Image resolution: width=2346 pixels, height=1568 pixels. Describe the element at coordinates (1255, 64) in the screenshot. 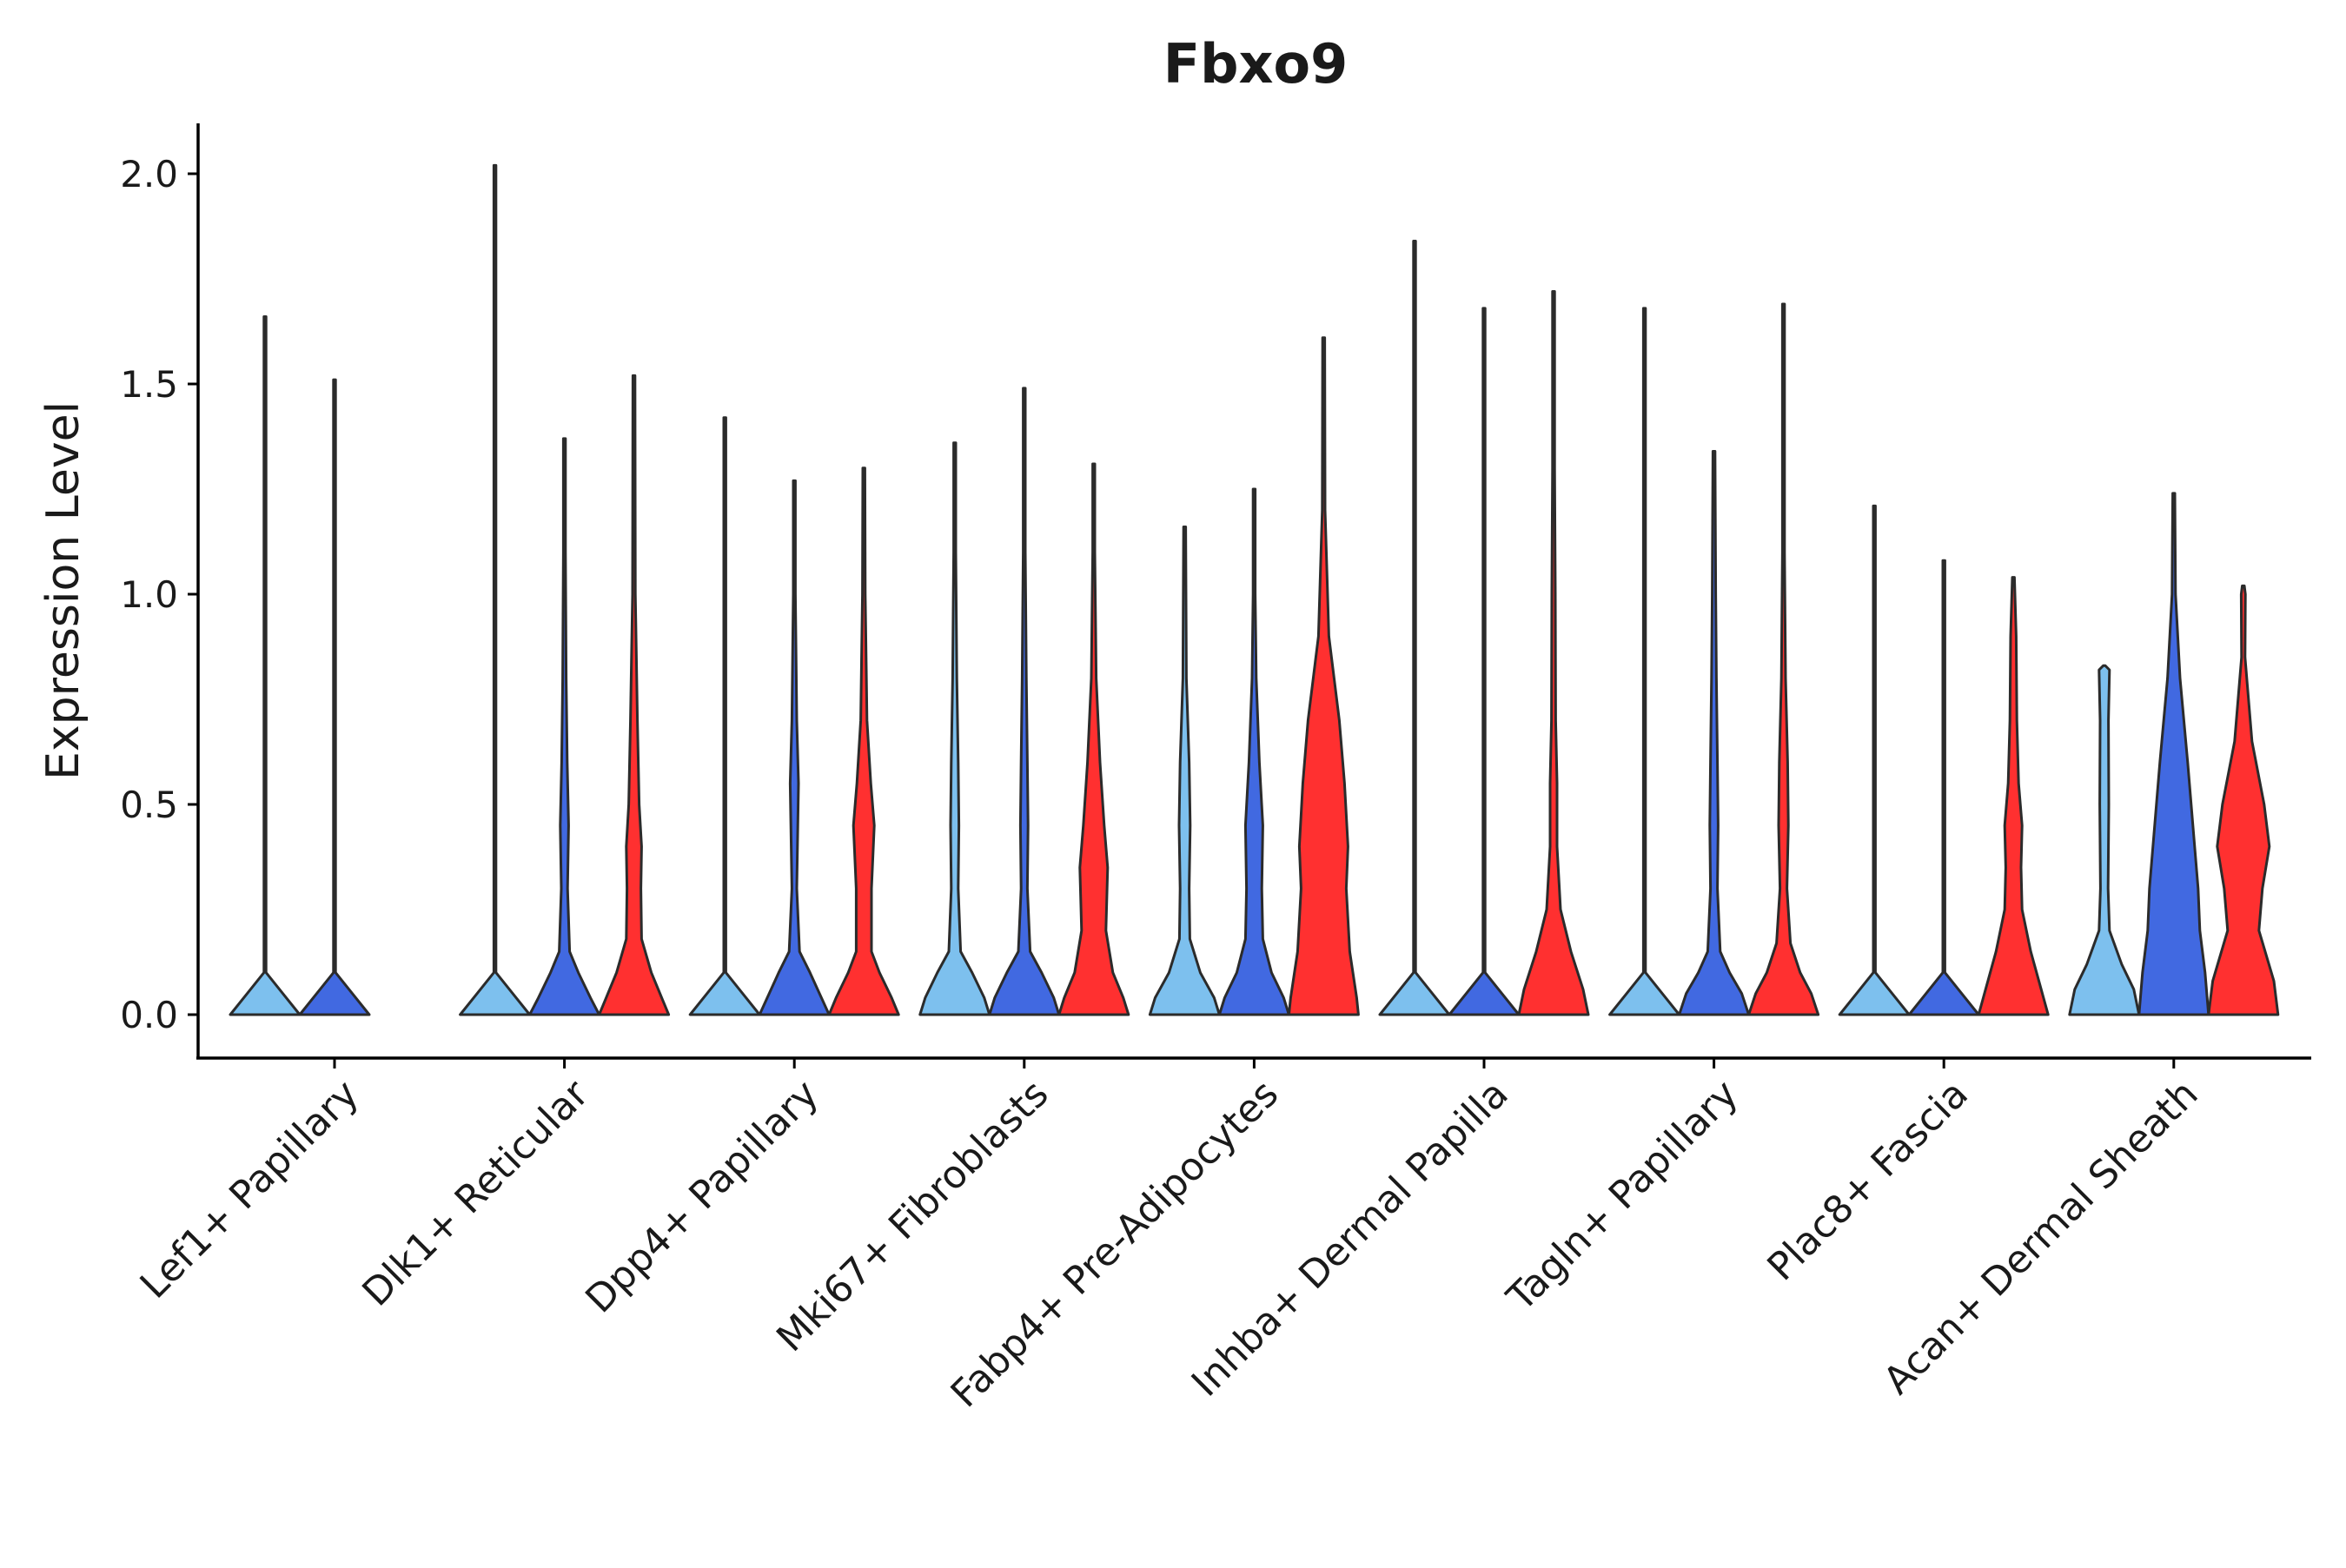

I see `chart-title: Fbxo9` at that location.